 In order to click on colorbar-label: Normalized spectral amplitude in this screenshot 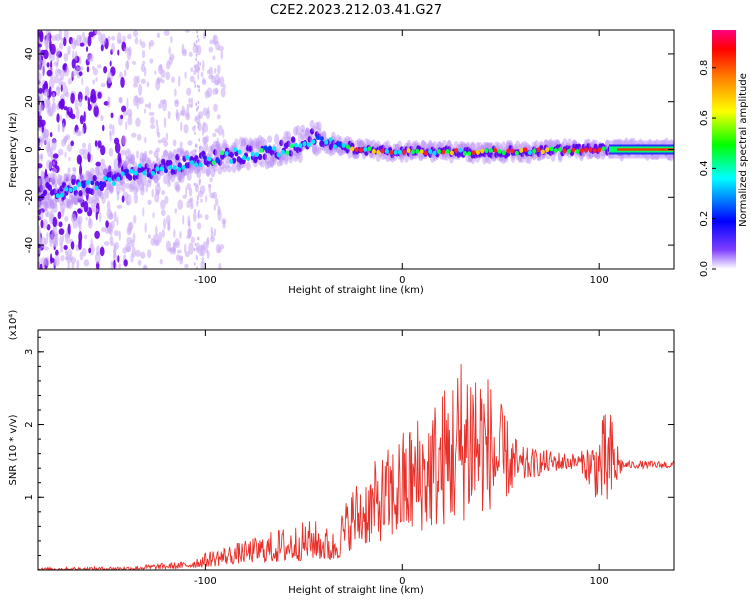, I will do `click(743, 150)`.